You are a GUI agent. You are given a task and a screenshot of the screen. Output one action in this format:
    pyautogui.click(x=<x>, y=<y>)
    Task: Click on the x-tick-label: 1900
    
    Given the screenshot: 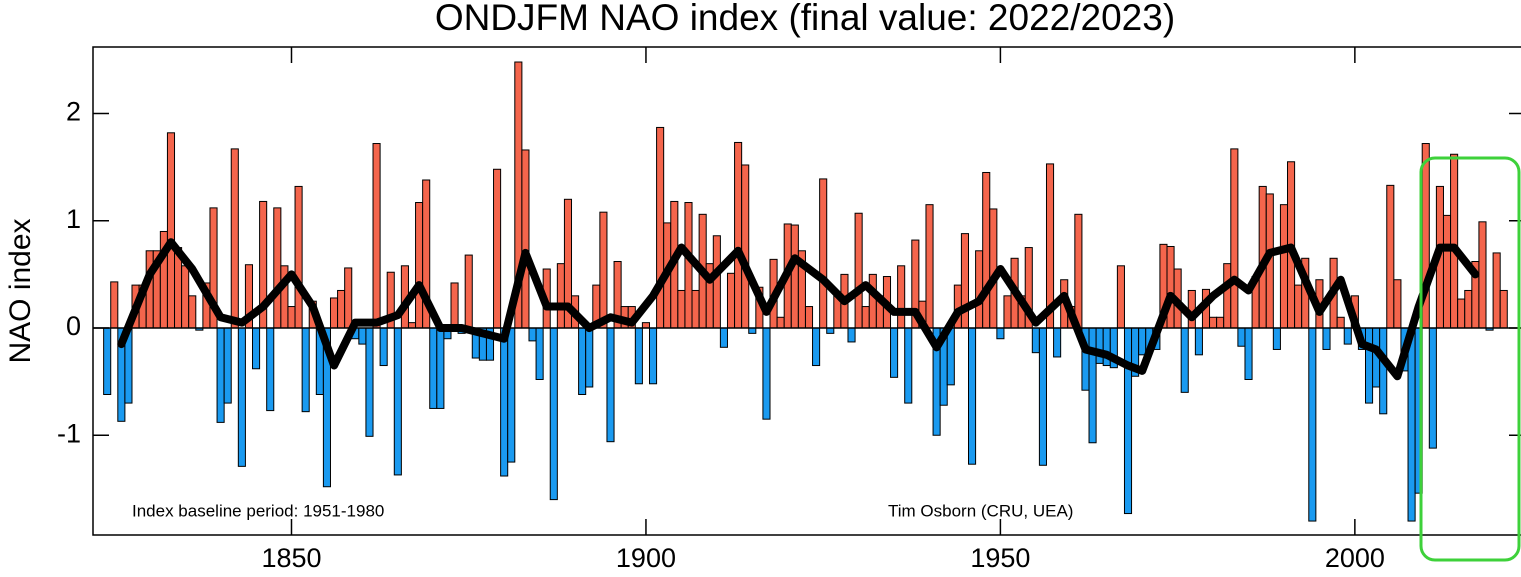 What is the action you would take?
    pyautogui.click(x=646, y=558)
    